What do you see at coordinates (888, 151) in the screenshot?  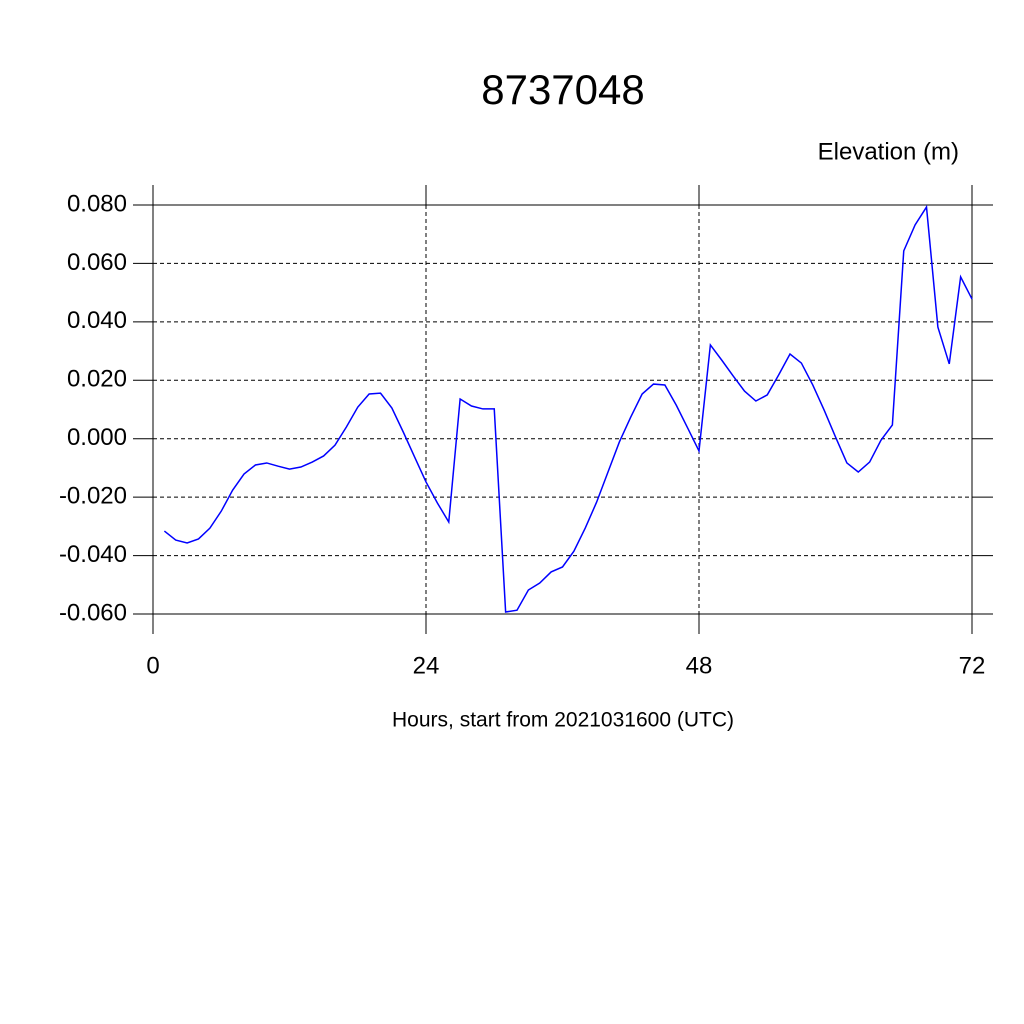 I see `y-axis-label: Elevation (m)` at bounding box center [888, 151].